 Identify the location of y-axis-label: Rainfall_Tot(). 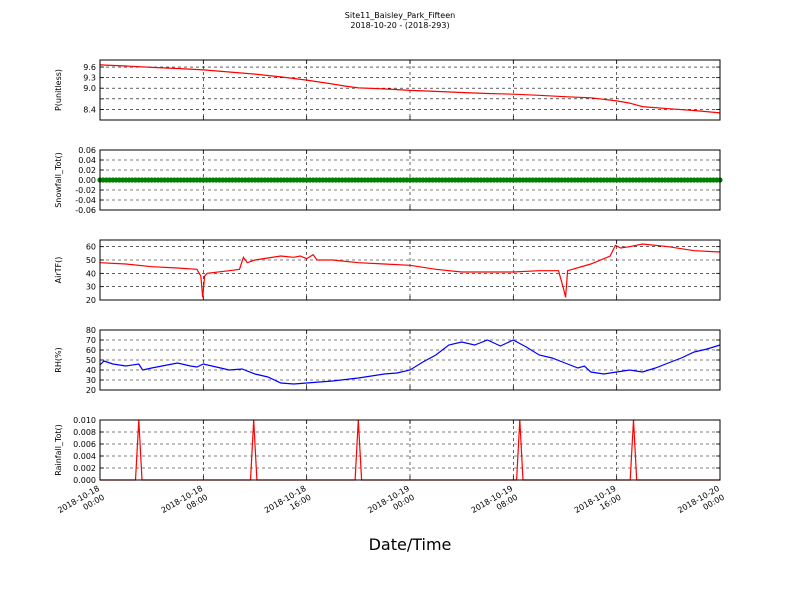
(58, 450).